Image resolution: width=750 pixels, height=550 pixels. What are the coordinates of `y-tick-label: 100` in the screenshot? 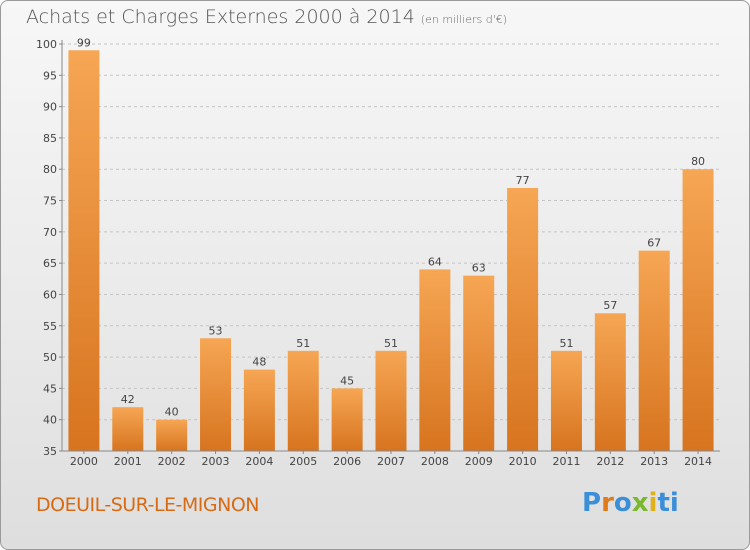 It's located at (46, 44).